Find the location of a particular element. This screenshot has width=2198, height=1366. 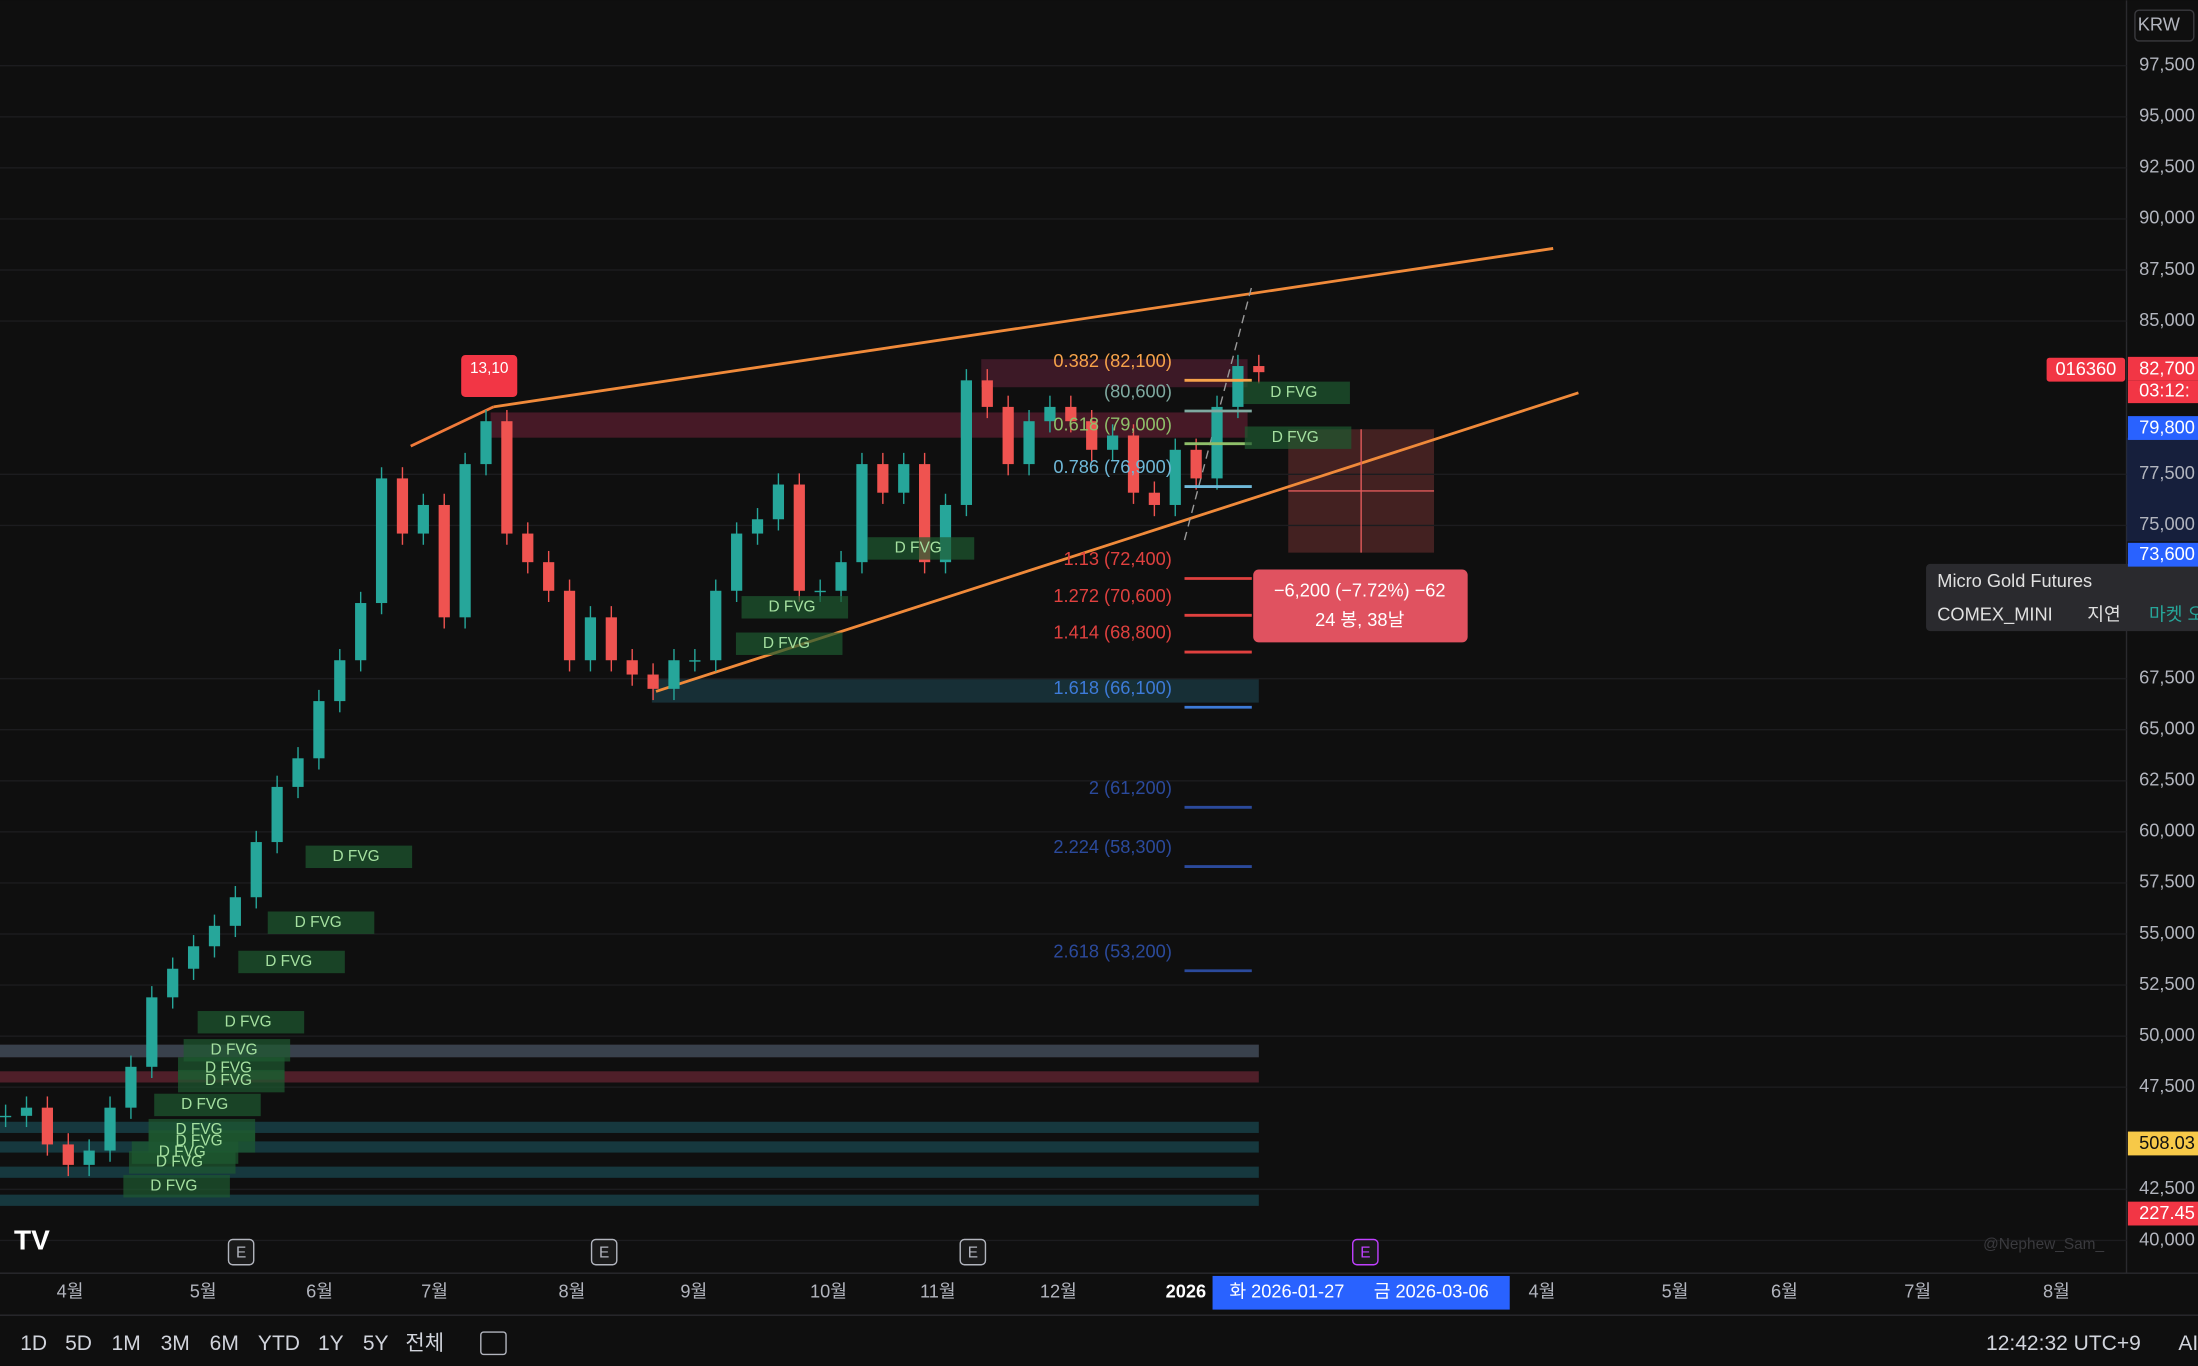

price-tick-label: 60,000 is located at coordinates (2167, 831).